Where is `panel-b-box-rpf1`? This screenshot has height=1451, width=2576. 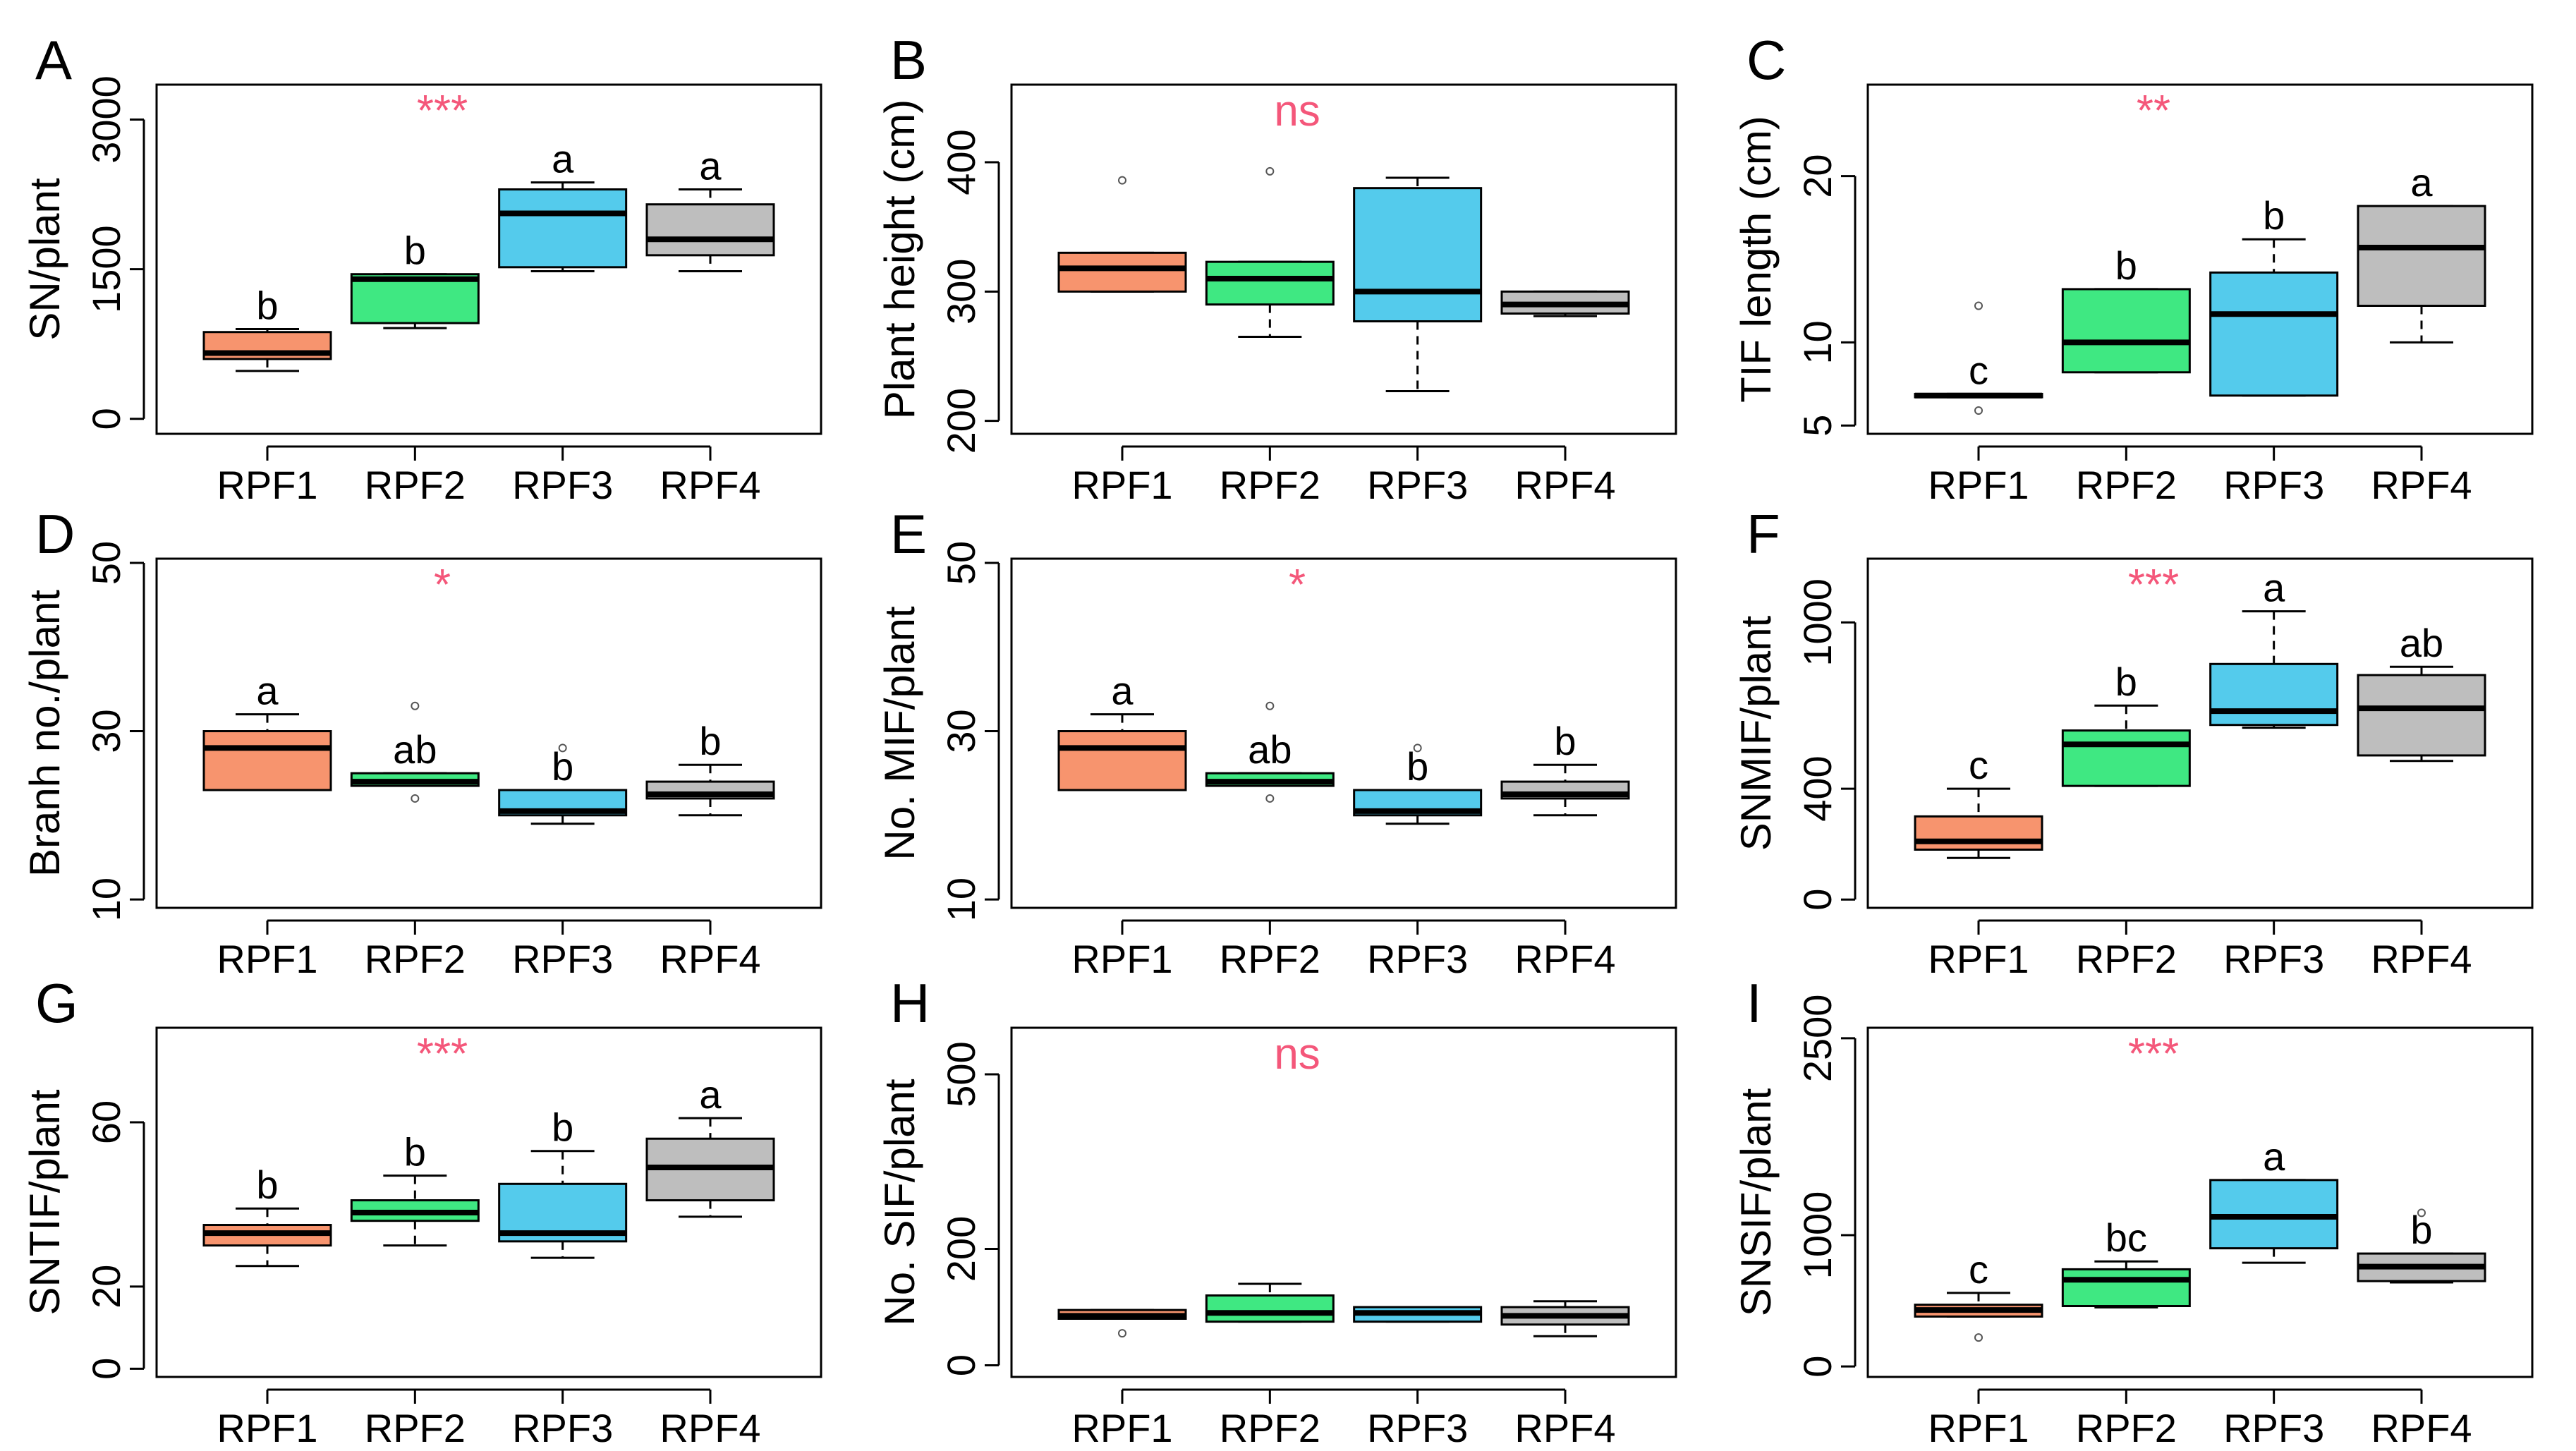
panel-b-box-rpf1 is located at coordinates (1122, 235).